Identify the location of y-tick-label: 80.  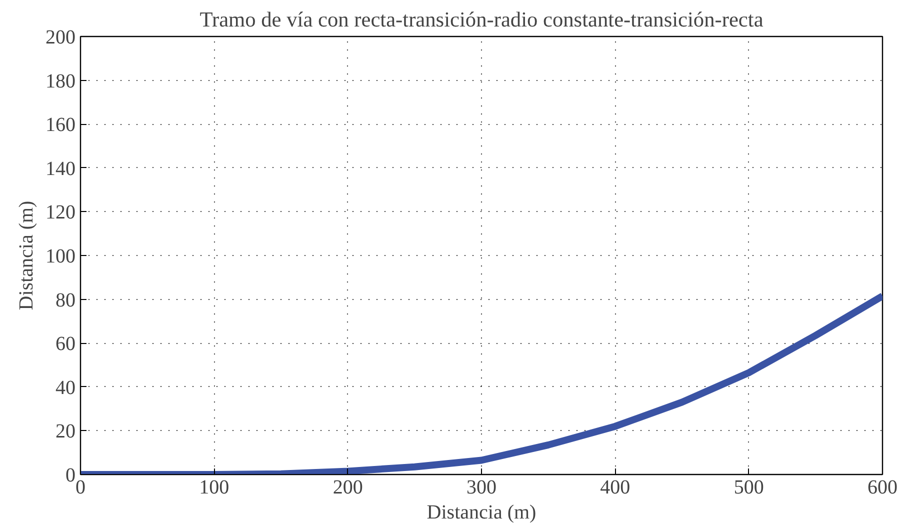
(66, 300).